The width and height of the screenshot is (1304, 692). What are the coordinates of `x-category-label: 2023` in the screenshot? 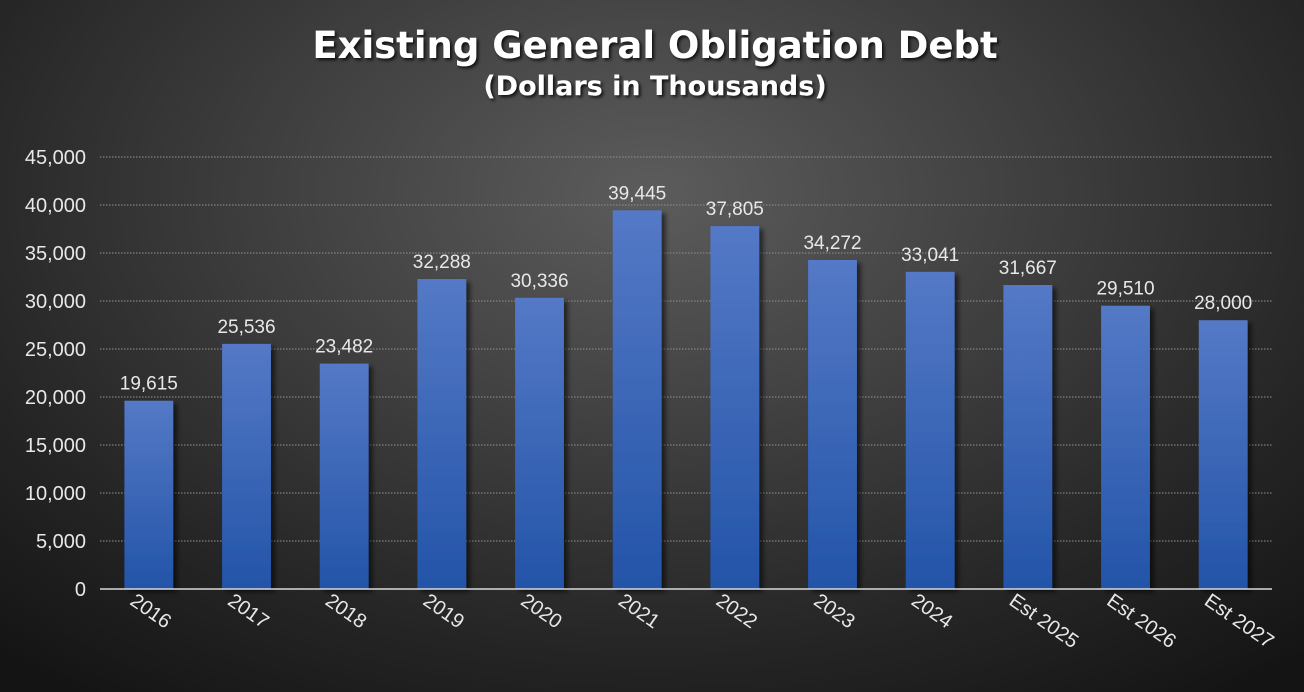 It's located at (834, 612).